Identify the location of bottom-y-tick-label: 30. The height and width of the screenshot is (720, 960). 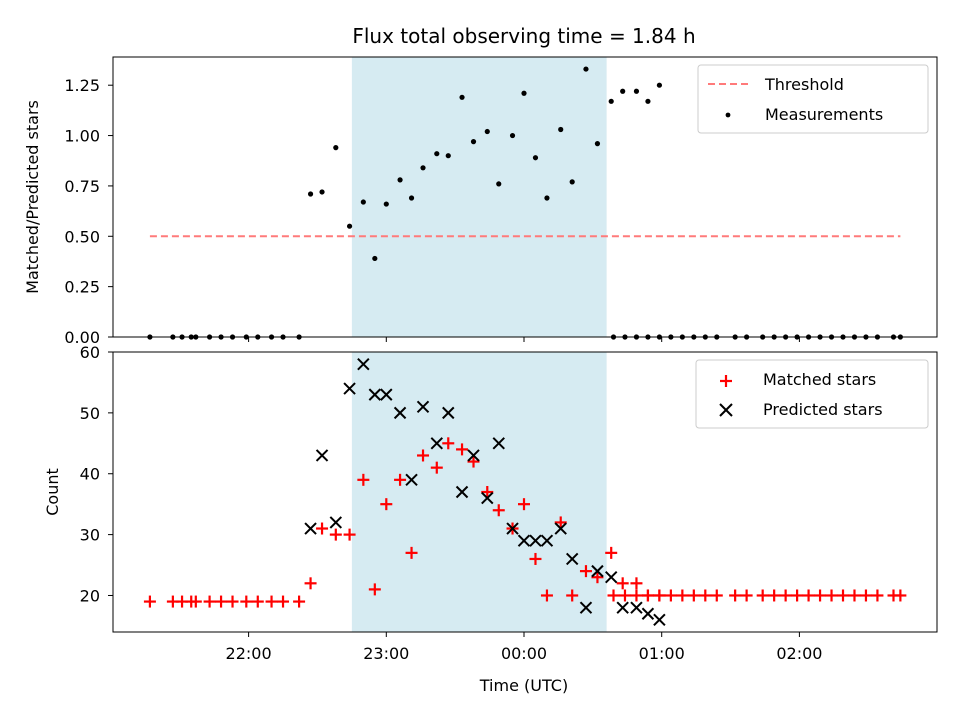
(90, 535).